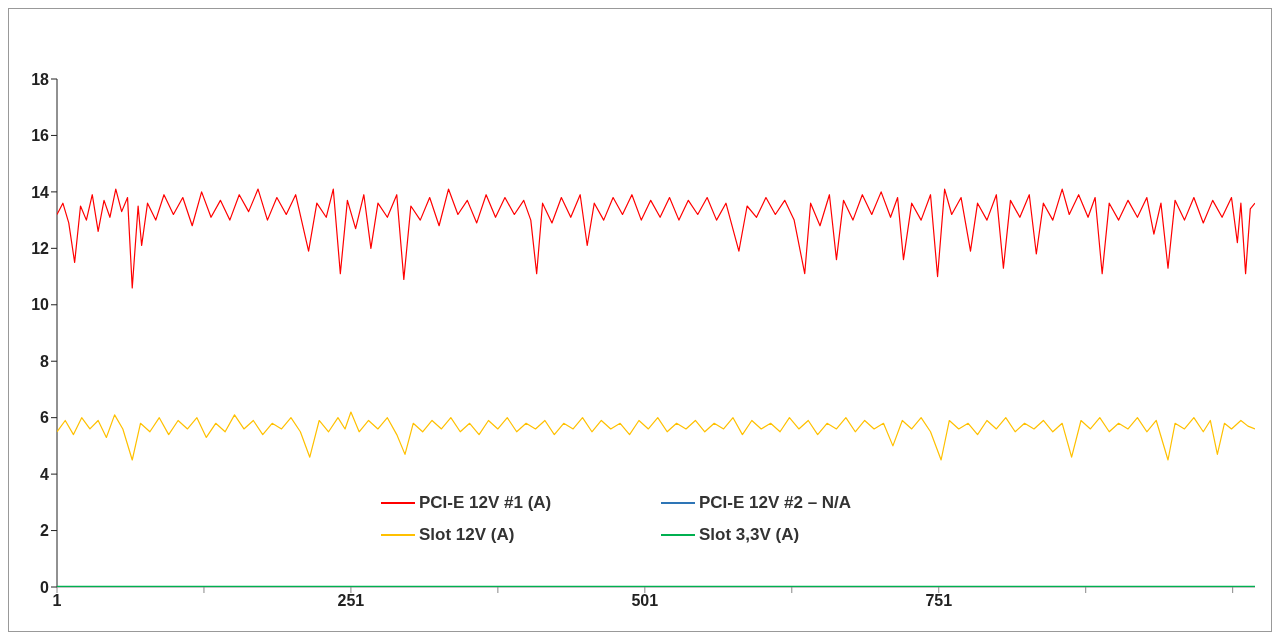 Image resolution: width=1280 pixels, height=640 pixels. I want to click on y-tick-label: 8, so click(45, 361).